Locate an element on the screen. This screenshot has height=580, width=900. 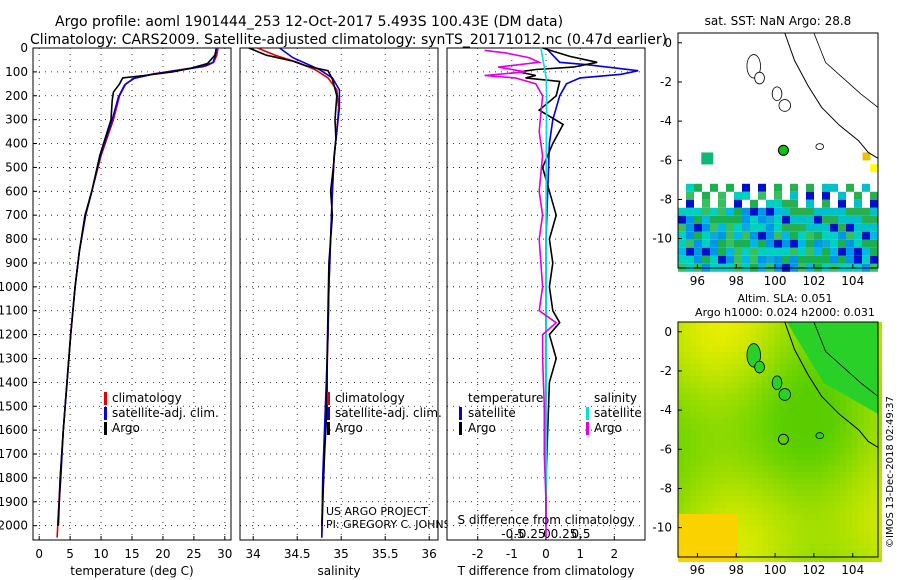
legend-swatch is located at coordinates (460, 428).